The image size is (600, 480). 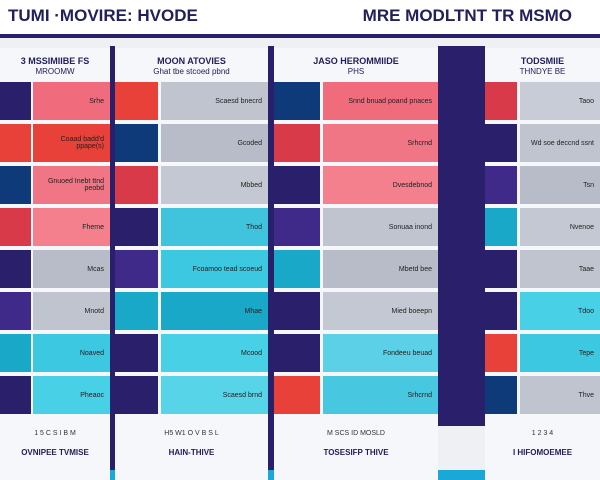 What do you see at coordinates (380, 227) in the screenshot?
I see `row: Sonuaa inond` at bounding box center [380, 227].